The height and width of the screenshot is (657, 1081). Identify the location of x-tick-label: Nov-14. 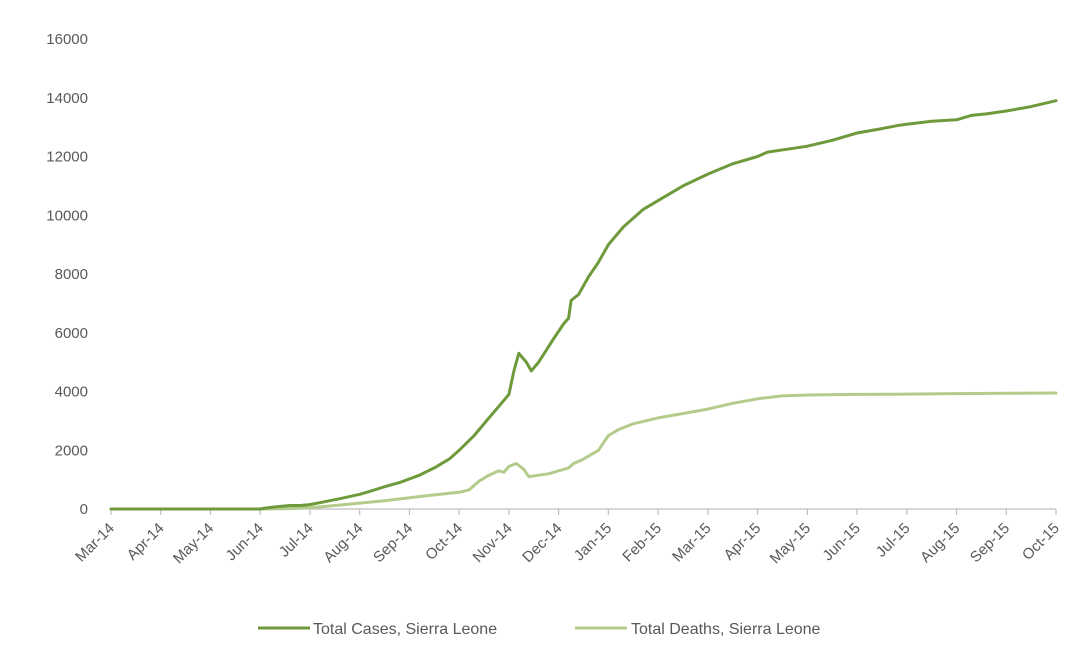
(493, 543).